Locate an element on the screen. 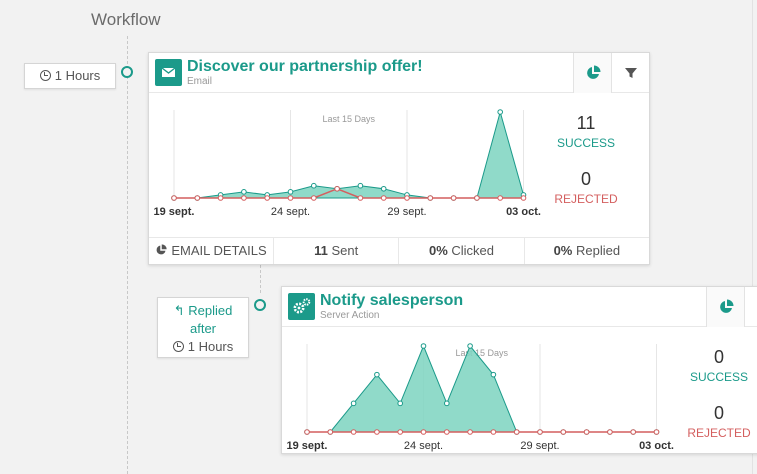 This screenshot has height=474, width=757. trigger-after-label: after is located at coordinates (202, 328).